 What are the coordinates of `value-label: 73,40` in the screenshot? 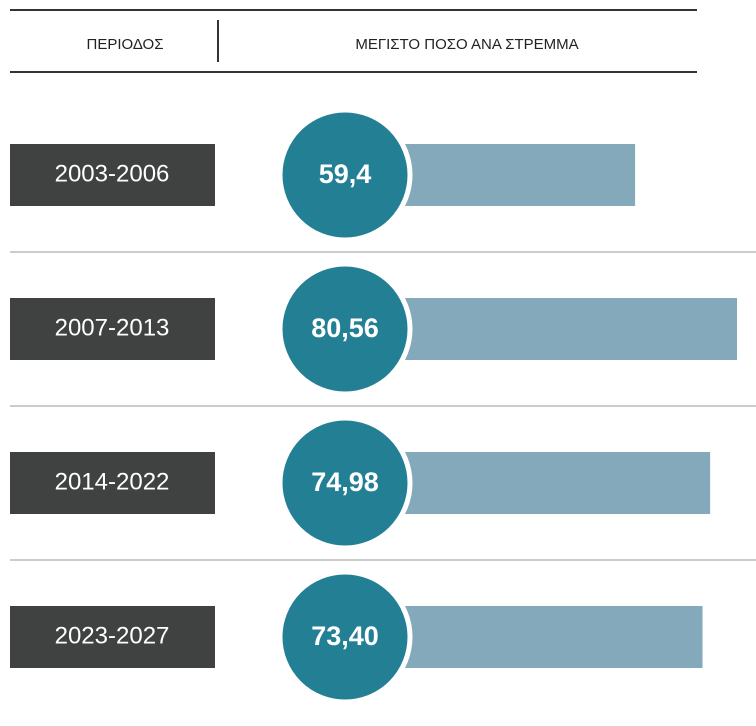 It's located at (345, 636).